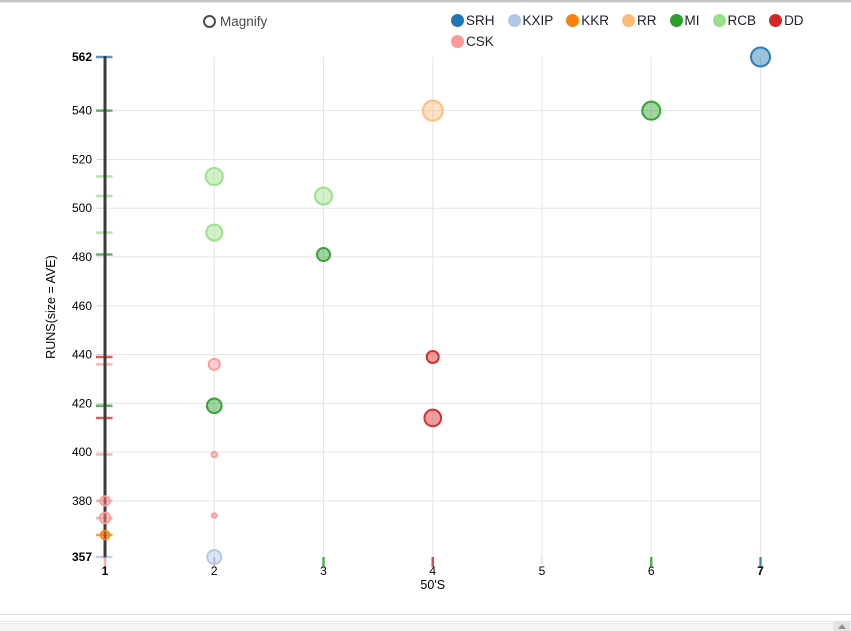 The height and width of the screenshot is (631, 851). I want to click on legend-label: SRH, so click(480, 20).